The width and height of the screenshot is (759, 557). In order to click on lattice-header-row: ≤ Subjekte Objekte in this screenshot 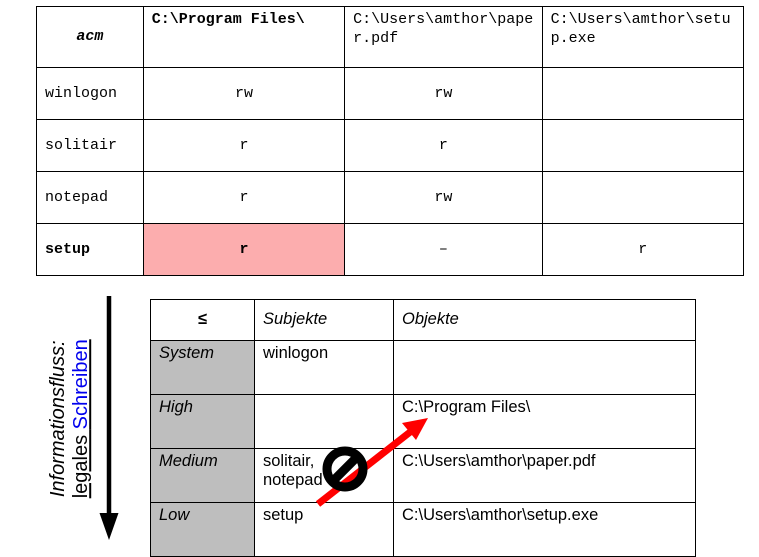, I will do `click(423, 320)`.